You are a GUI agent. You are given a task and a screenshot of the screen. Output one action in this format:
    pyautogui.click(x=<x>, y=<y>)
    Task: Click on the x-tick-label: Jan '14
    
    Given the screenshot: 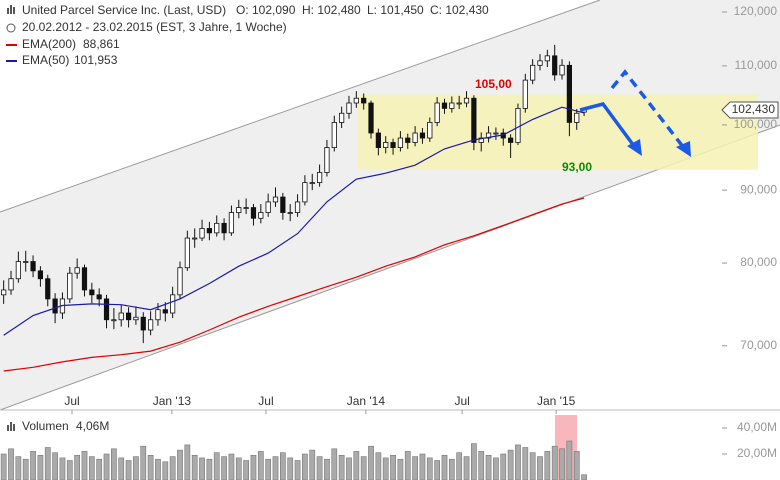 What is the action you would take?
    pyautogui.click(x=366, y=401)
    